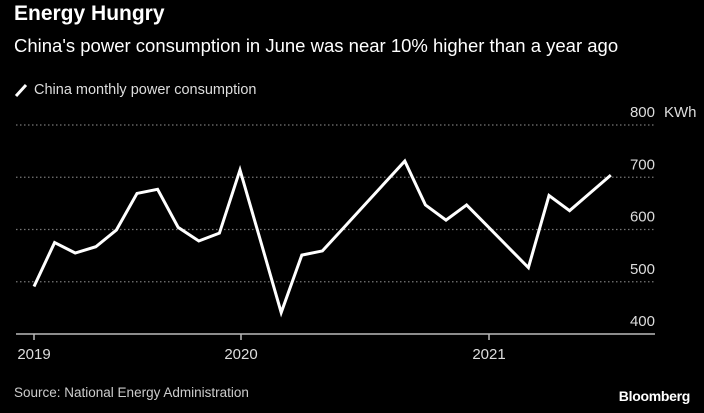  I want to click on source-note: Source: National Energy Administration, so click(131, 392).